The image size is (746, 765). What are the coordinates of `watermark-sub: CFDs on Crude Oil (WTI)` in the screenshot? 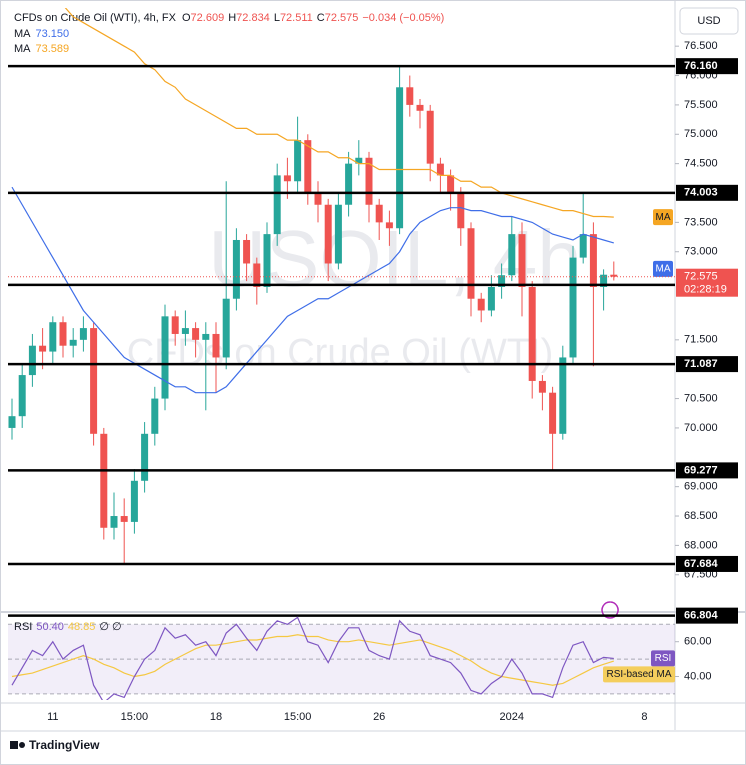 It's located at (340, 353).